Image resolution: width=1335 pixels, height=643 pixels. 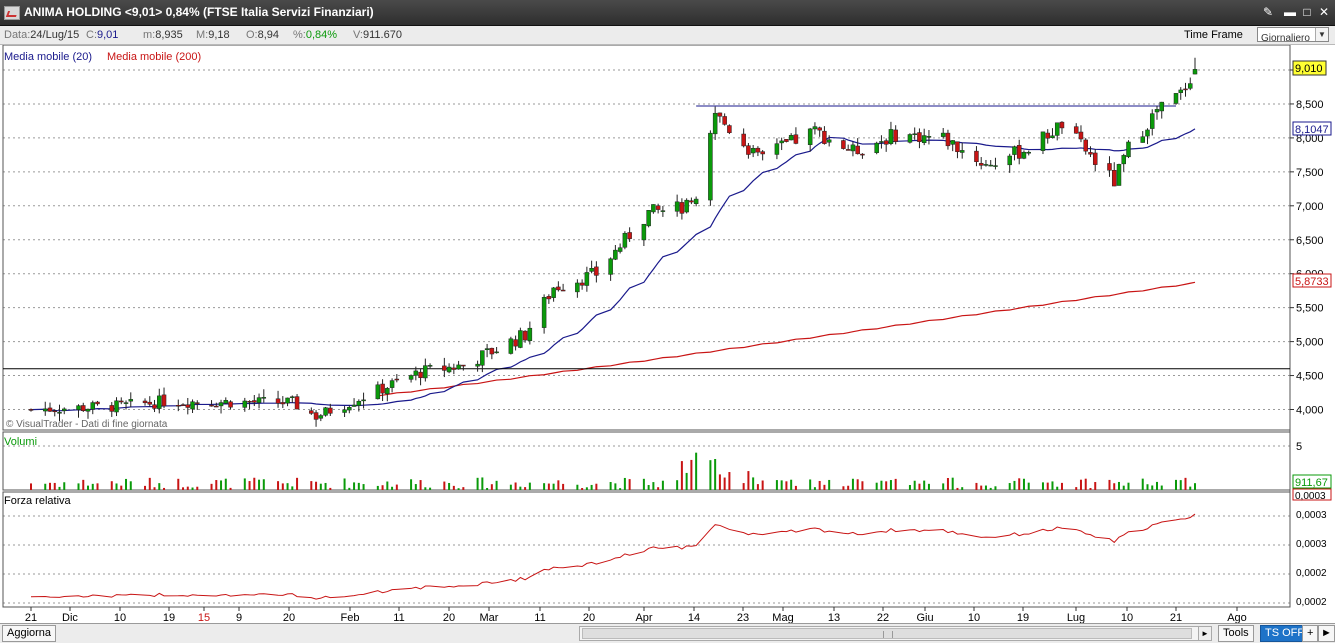 I want to click on chevron-down-icon: ▼, so click(x=1321, y=34).